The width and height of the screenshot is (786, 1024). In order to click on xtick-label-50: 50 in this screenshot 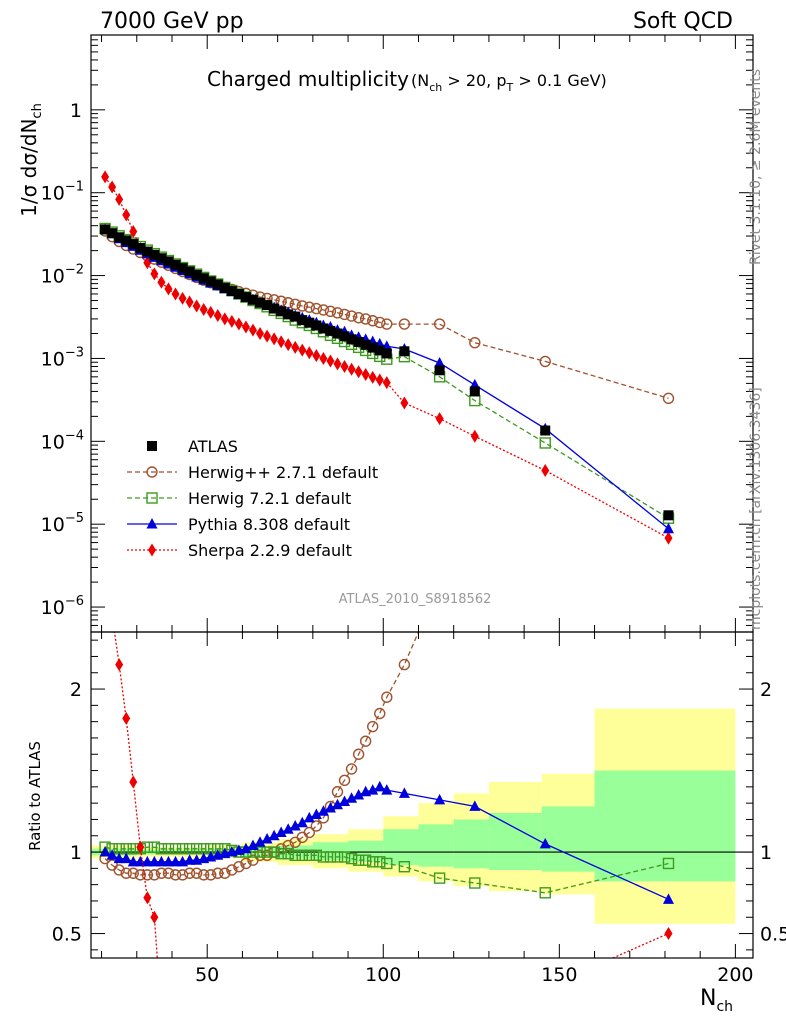, I will do `click(207, 975)`.